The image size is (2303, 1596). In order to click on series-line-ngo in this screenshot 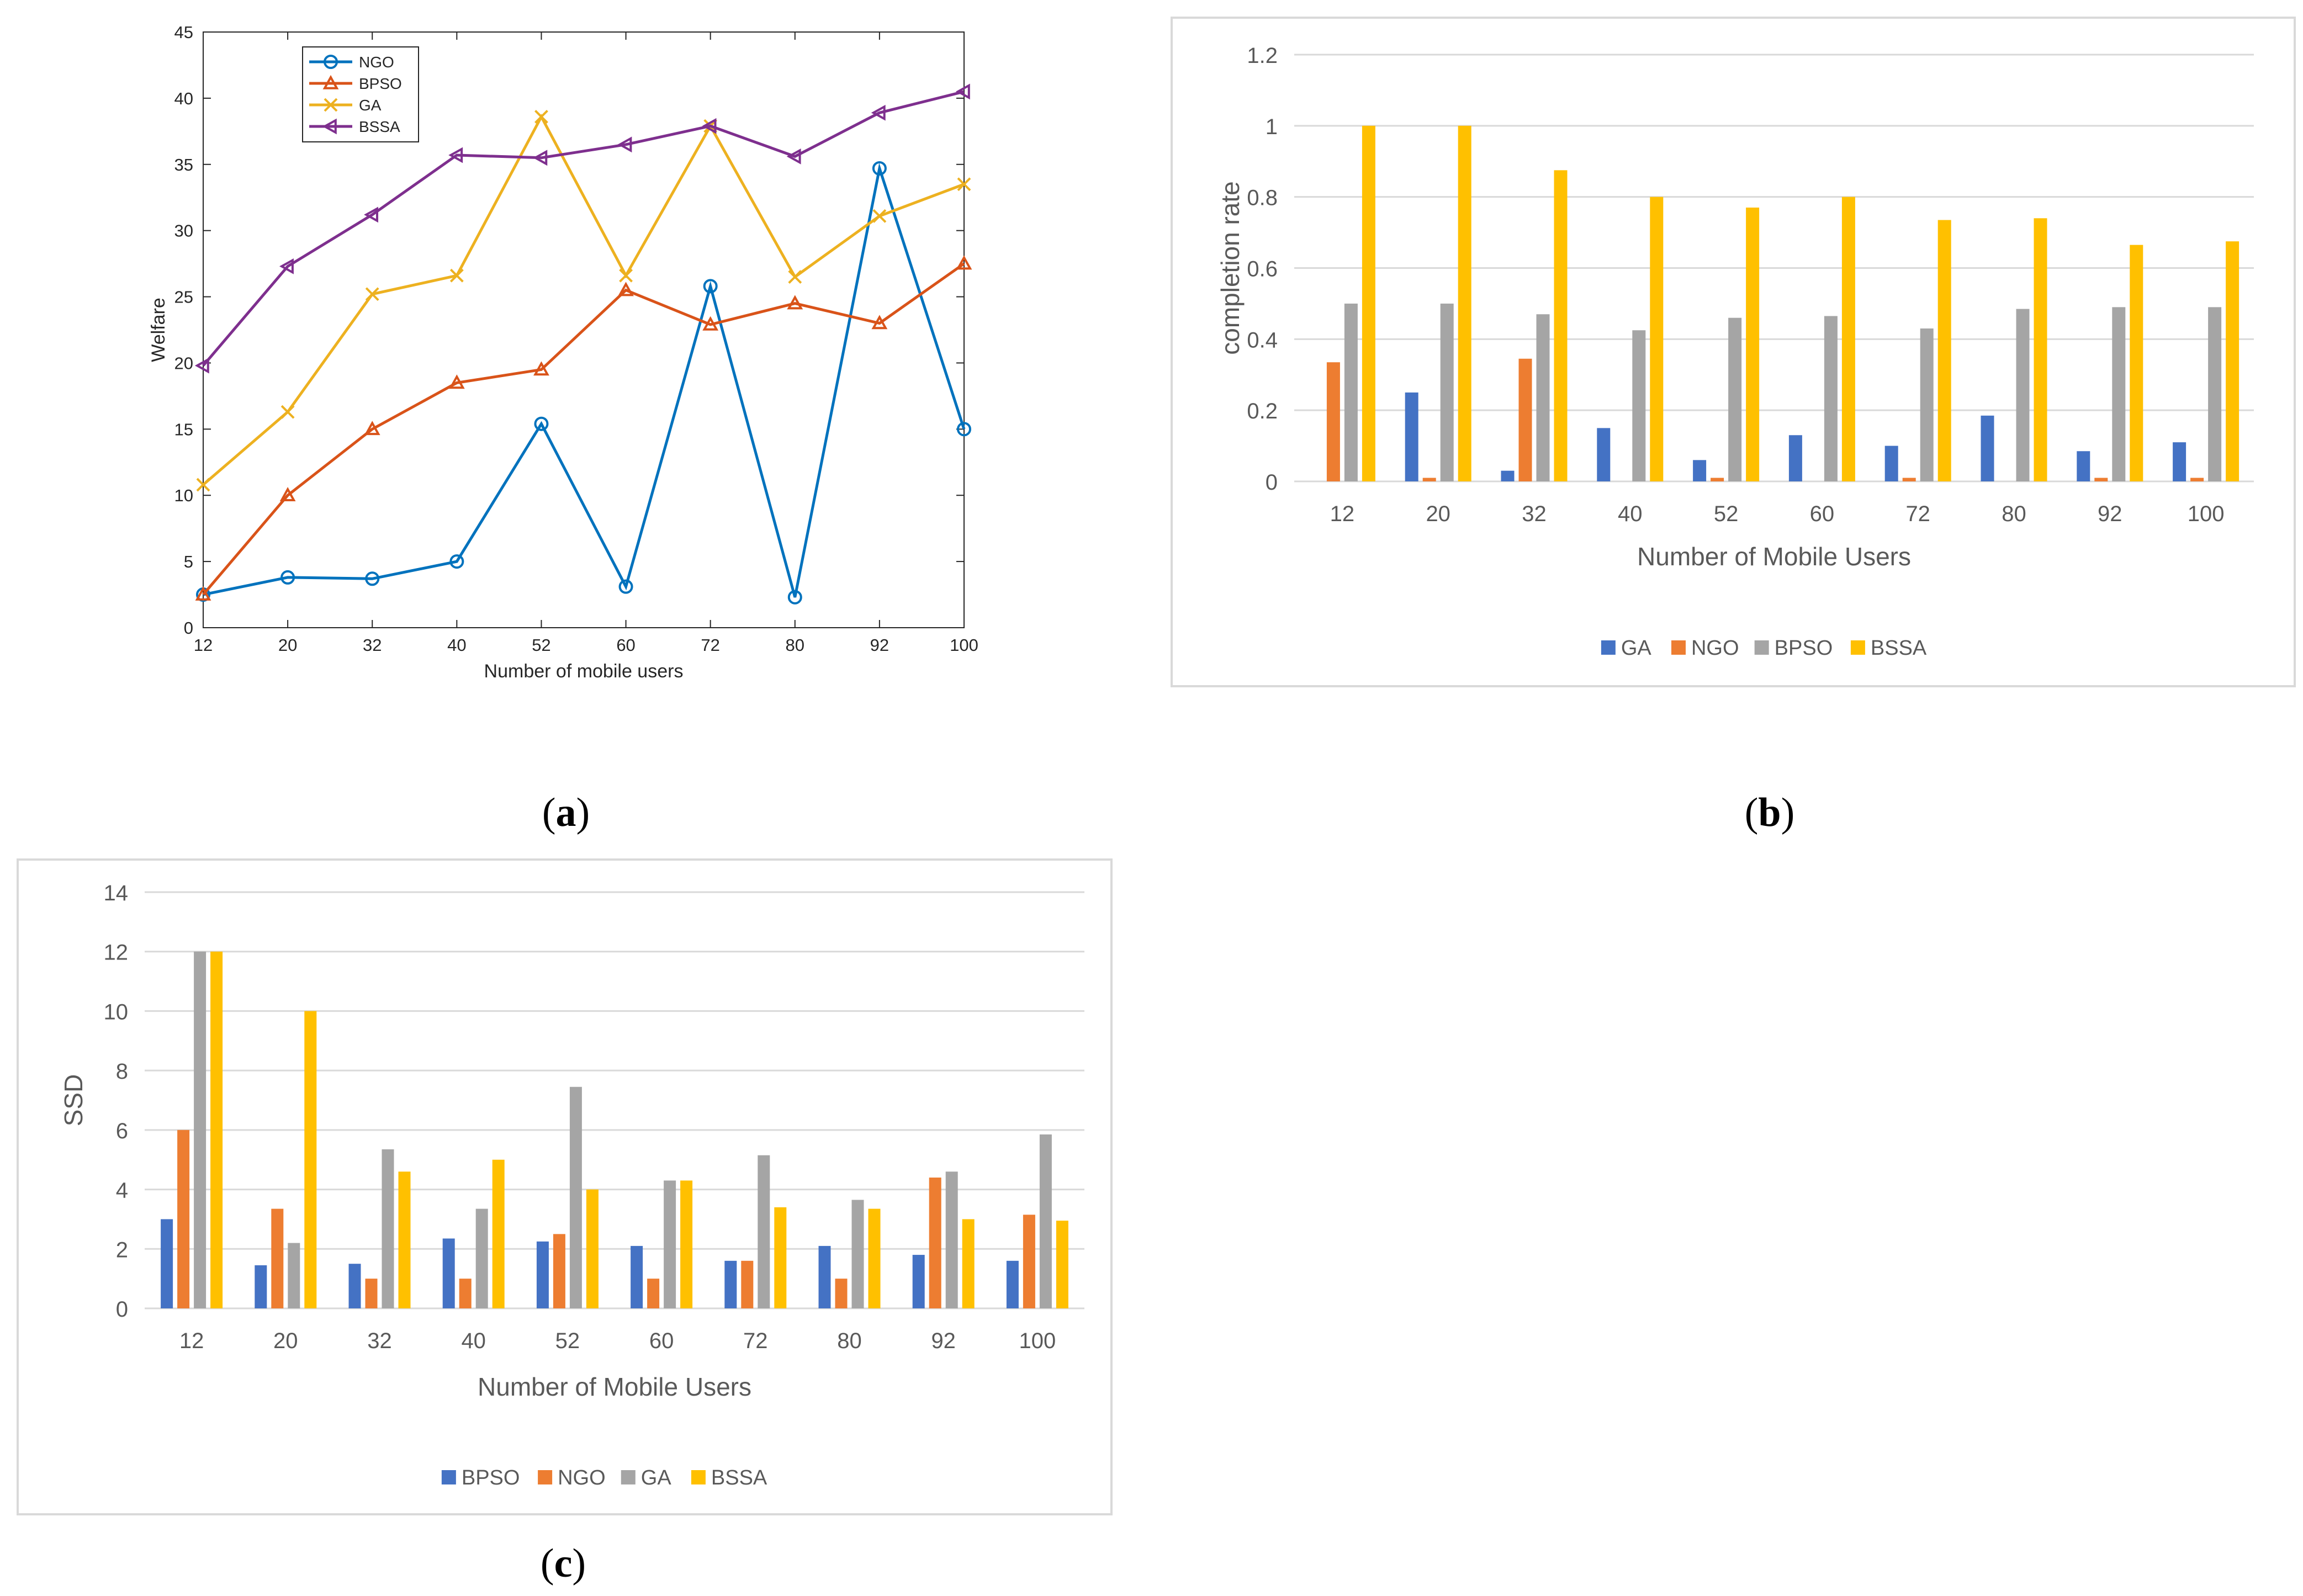, I will do `click(585, 380)`.